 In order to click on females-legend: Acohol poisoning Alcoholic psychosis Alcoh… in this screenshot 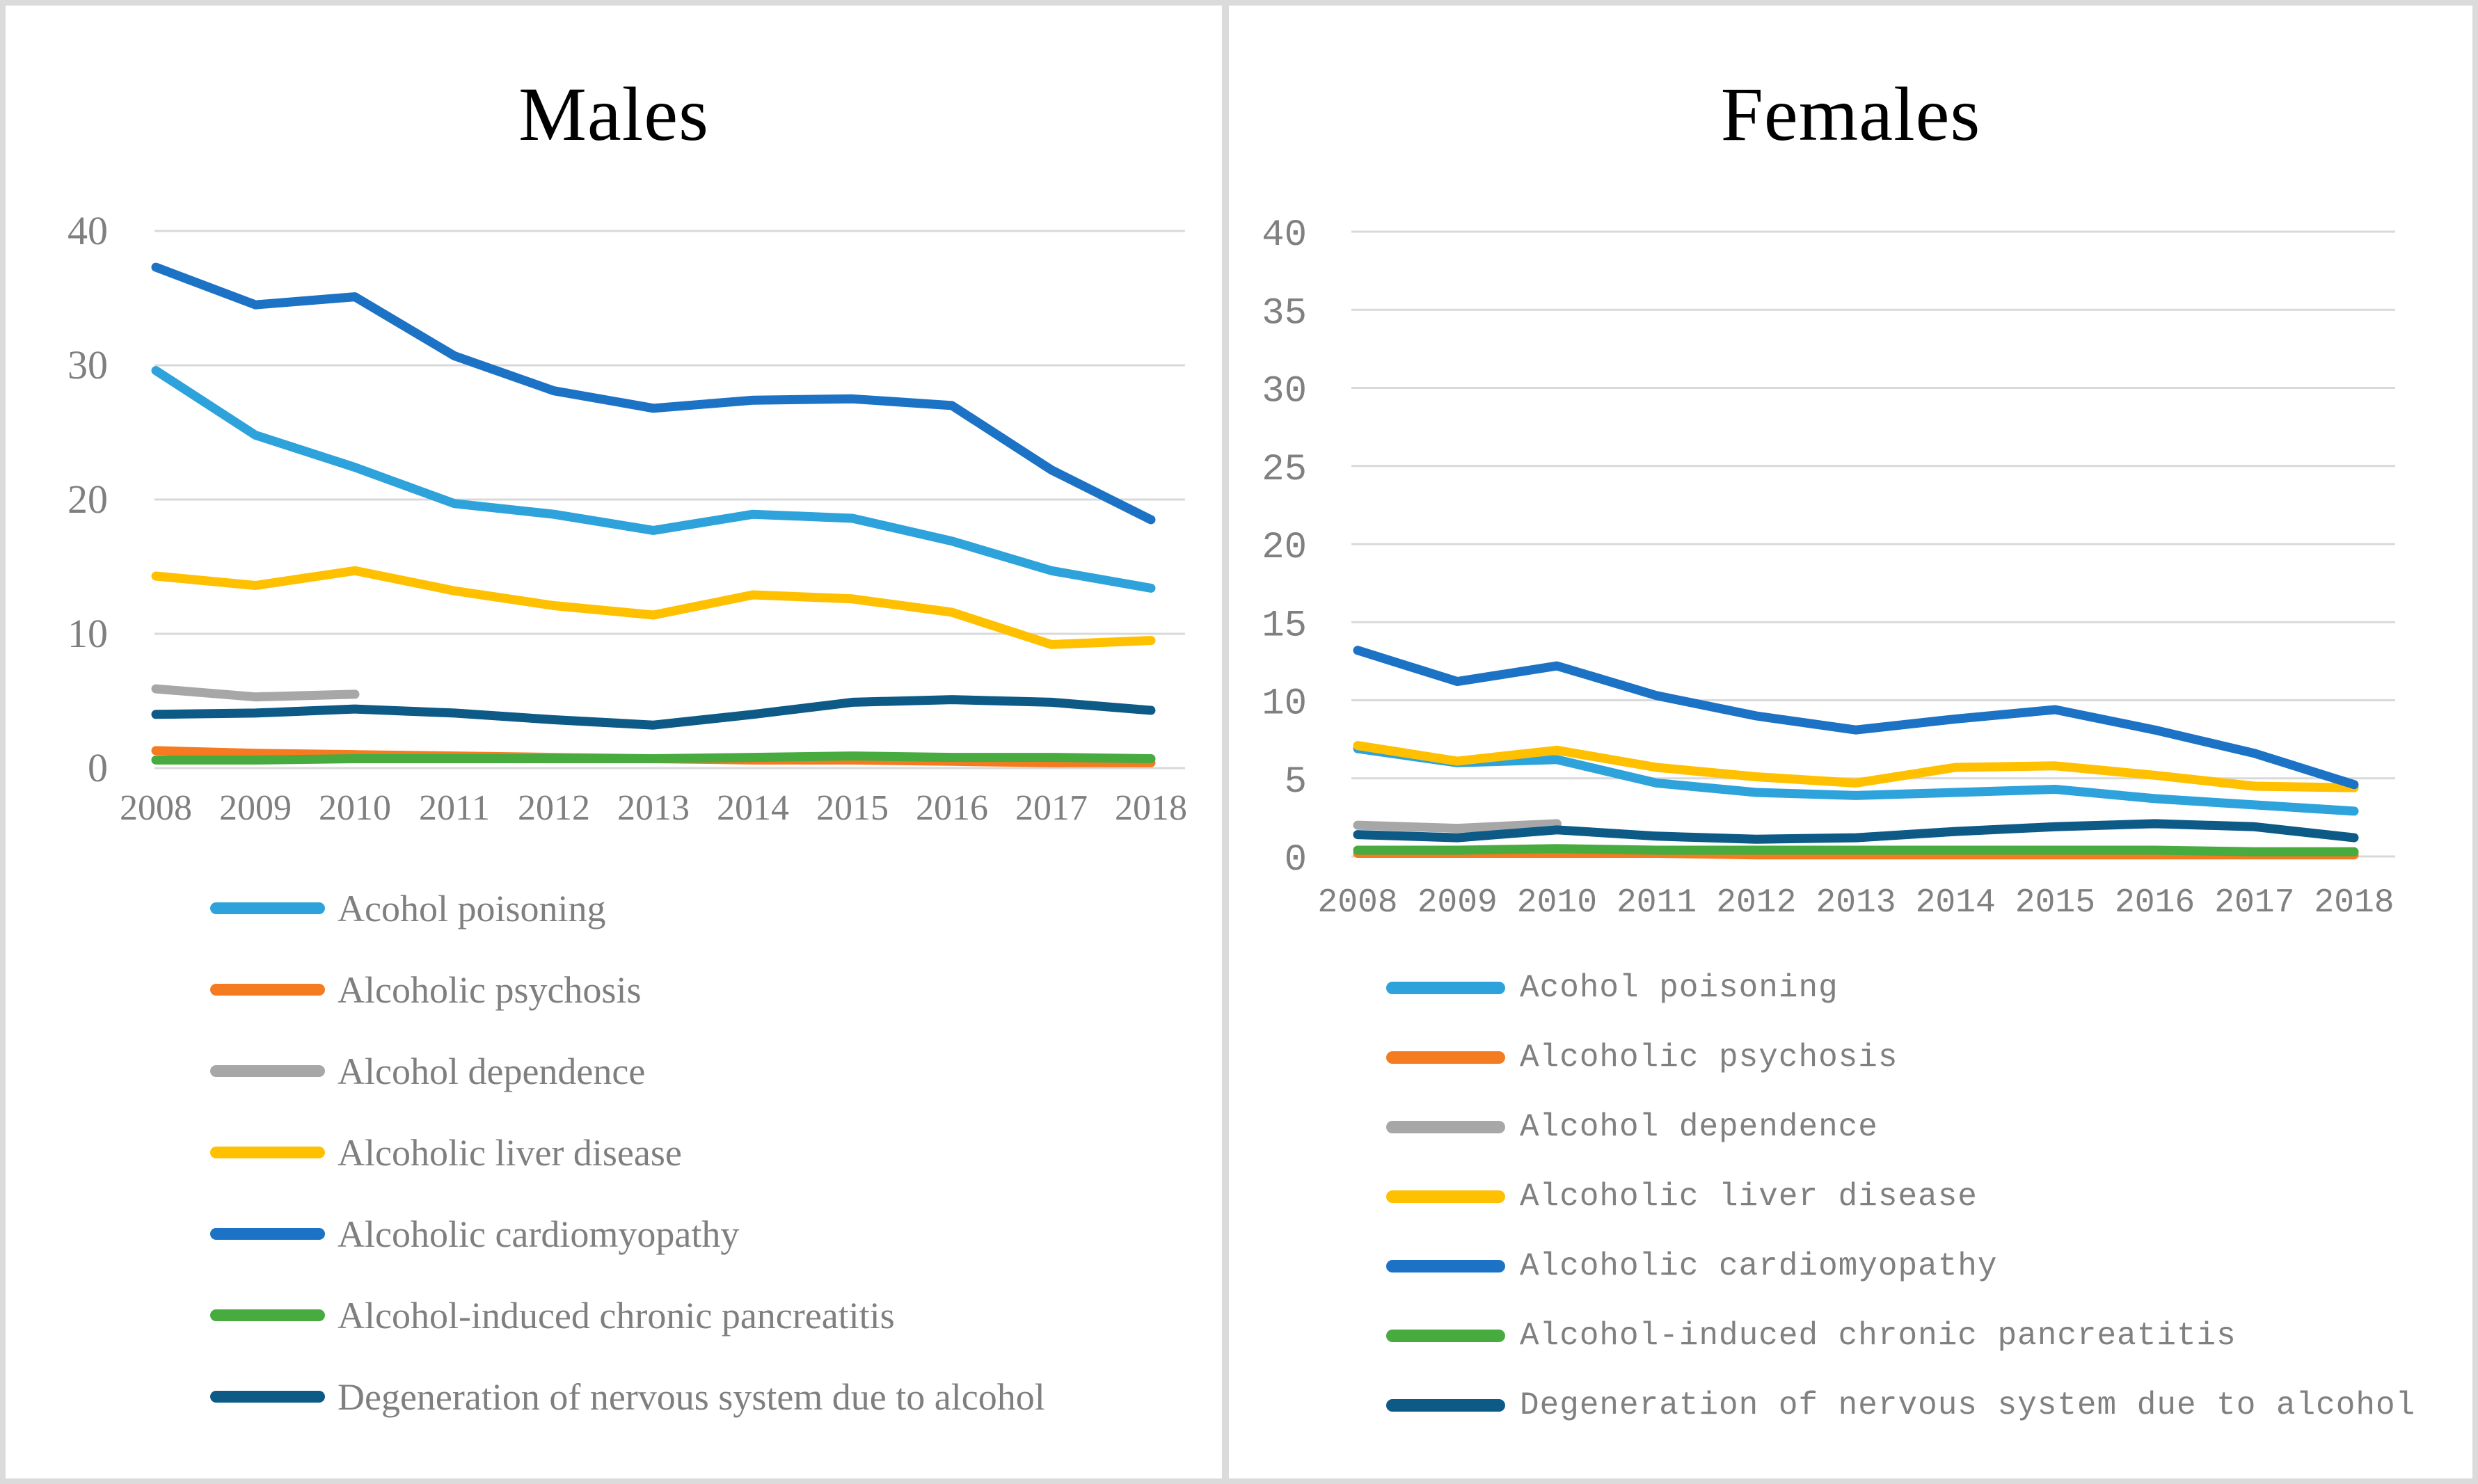, I will do `click(1900, 1196)`.